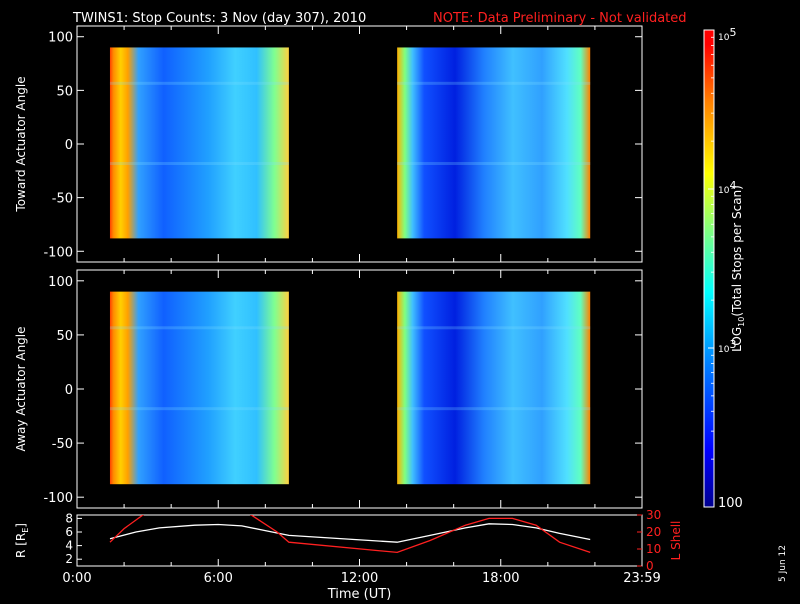 The width and height of the screenshot is (800, 604). What do you see at coordinates (737, 250) in the screenshot?
I see `colorbar-label-suffix: (Total Stops per Scan)` at bounding box center [737, 250].